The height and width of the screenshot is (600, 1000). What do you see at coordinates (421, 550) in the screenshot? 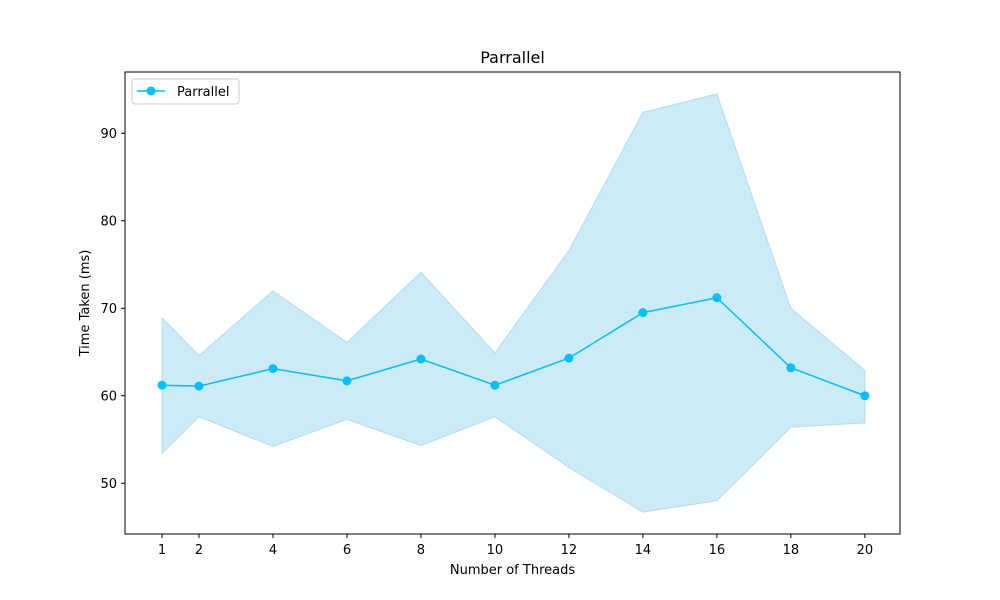
I see `x-tick-label: 8` at bounding box center [421, 550].